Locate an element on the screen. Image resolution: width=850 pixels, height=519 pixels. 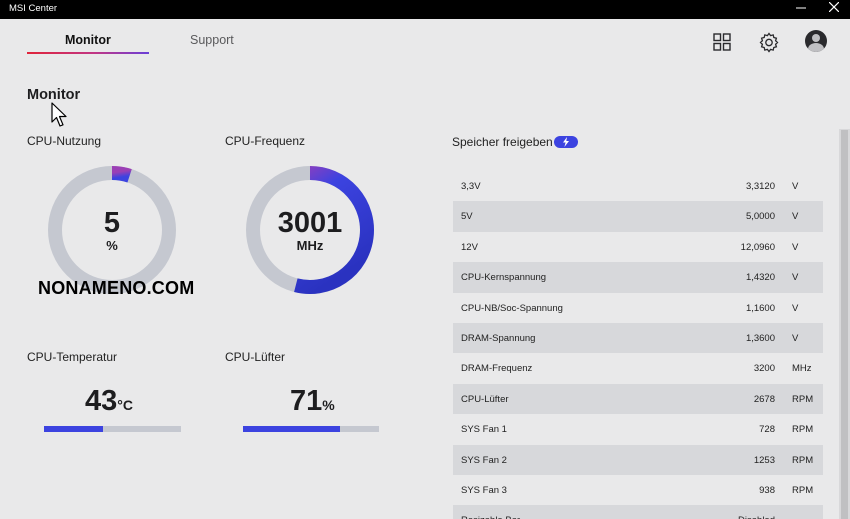
active-tab-indicator is located at coordinates (88, 53).